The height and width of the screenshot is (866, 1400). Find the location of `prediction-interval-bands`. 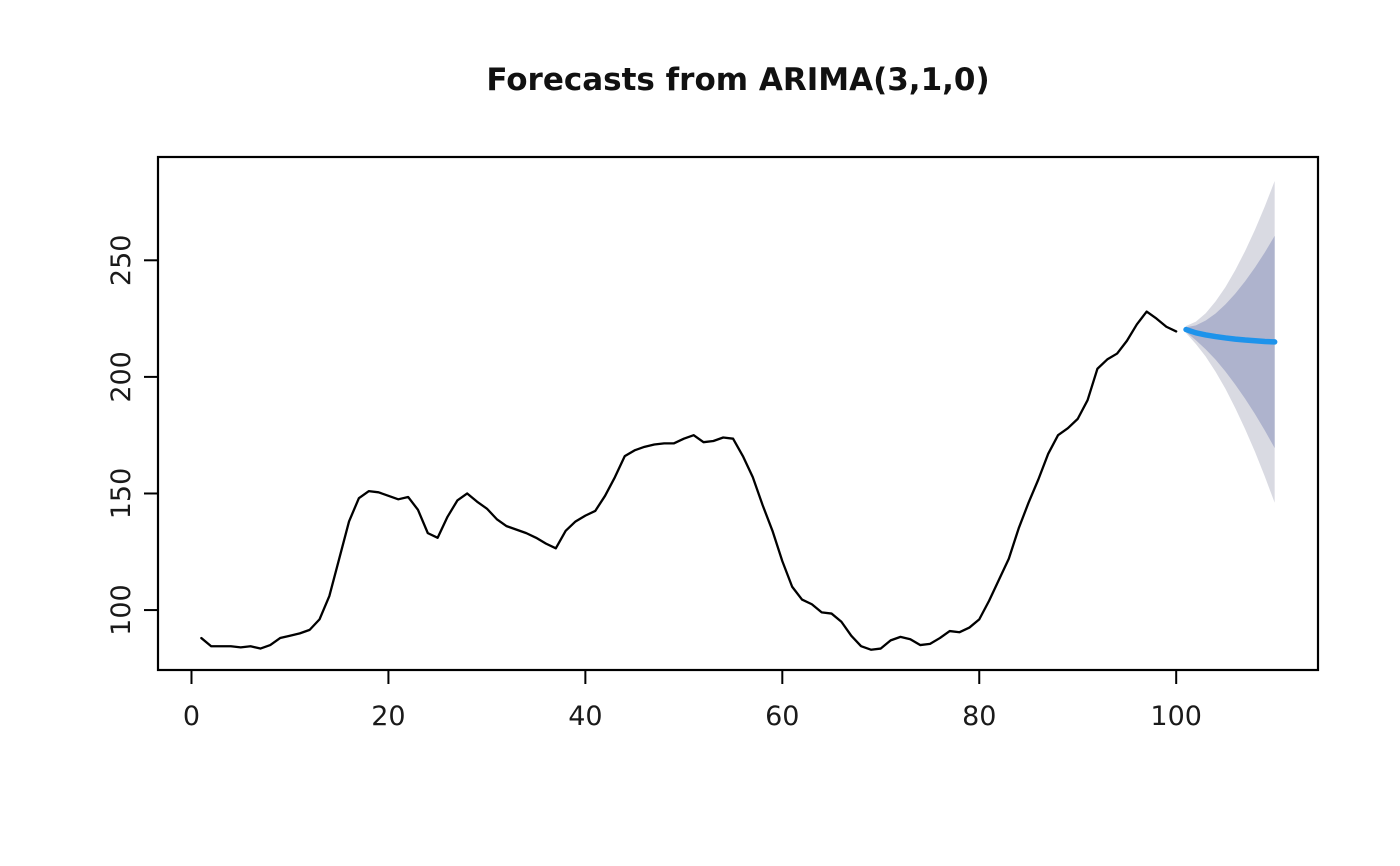

prediction-interval-bands is located at coordinates (1230, 342).